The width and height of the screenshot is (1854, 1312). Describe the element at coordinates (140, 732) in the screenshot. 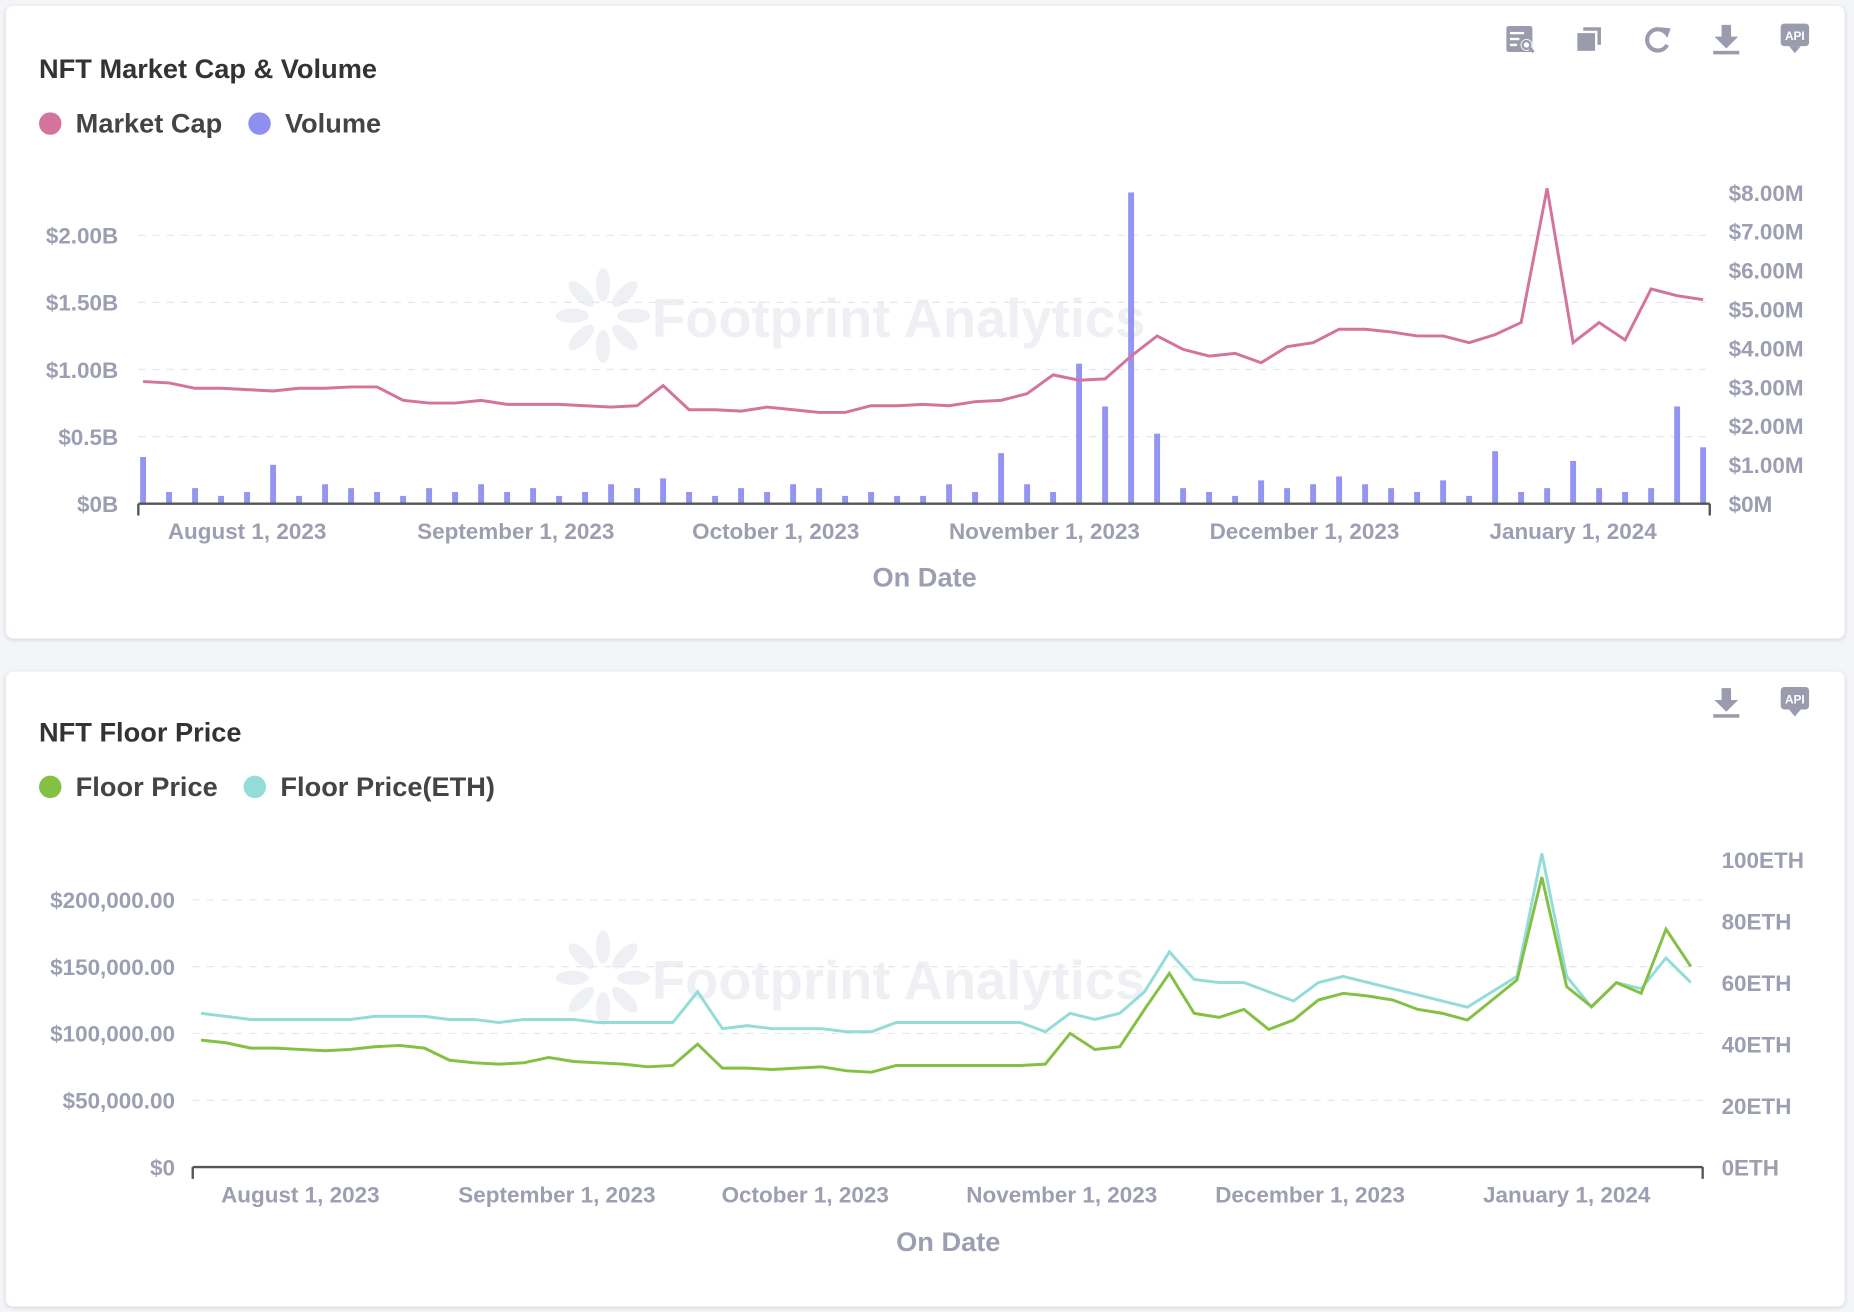

I see `chart-title: NFT Floor Price` at that location.